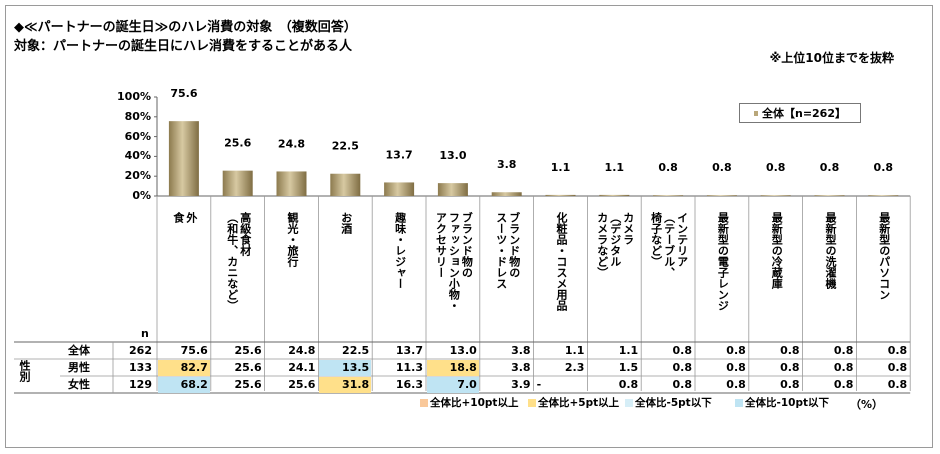 The image size is (940, 454). What do you see at coordinates (183, 46) in the screenshot?
I see `chart-subtitle: 対象：パートナーの誕生日にハレ消費をすることがある人` at bounding box center [183, 46].